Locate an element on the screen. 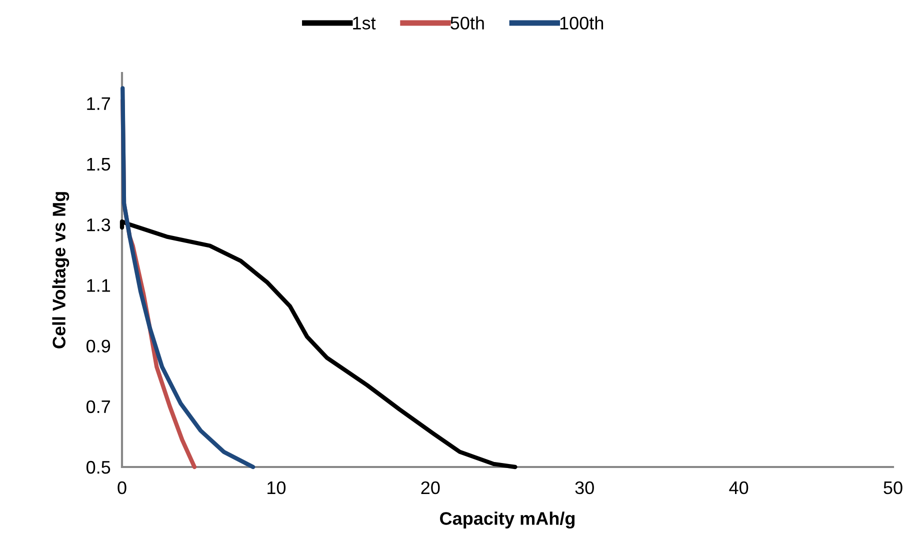 The image size is (909, 555). x-tick-label: 50 is located at coordinates (893, 487).